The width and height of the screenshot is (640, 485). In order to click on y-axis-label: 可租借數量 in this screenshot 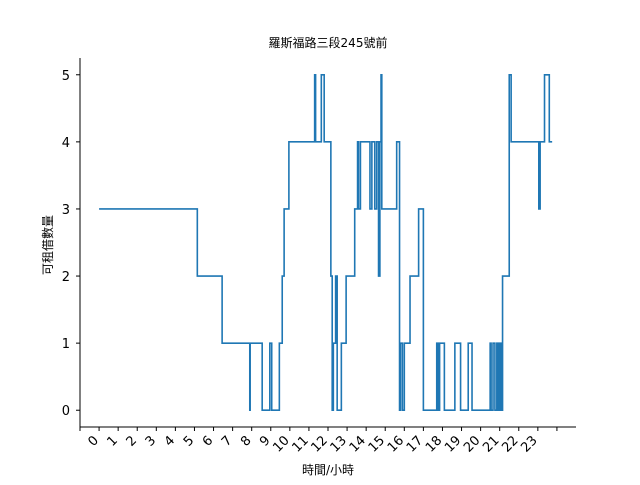, I will do `click(48, 245)`.